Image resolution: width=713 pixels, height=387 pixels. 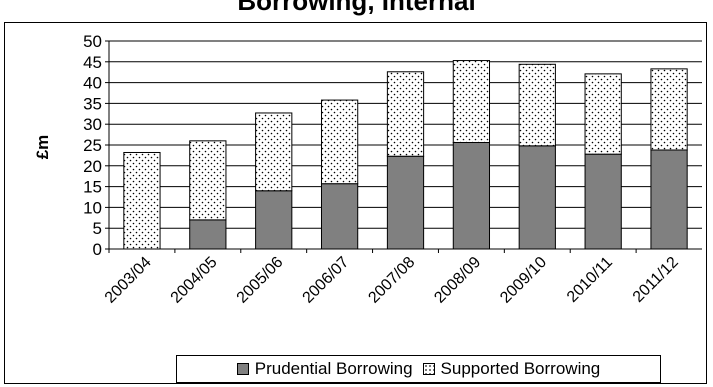 I want to click on x-tick-label: 2003/04, so click(x=128, y=280).